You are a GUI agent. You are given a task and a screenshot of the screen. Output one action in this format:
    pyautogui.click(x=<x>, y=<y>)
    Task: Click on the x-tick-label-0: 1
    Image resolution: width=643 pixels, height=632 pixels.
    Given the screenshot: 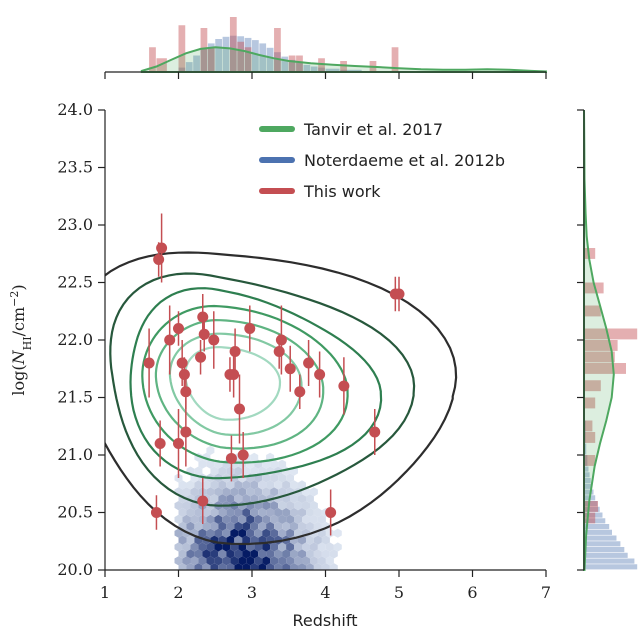 What is the action you would take?
    pyautogui.click(x=105, y=592)
    